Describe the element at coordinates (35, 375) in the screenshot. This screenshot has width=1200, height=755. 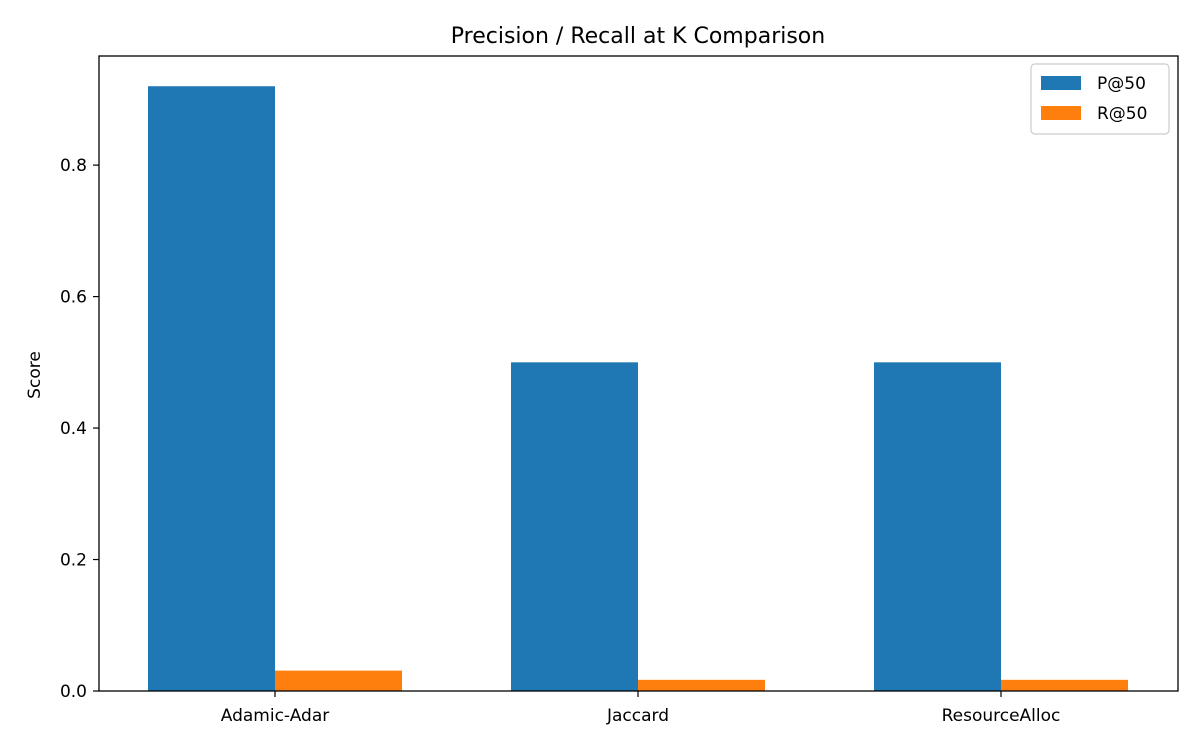
I see `y-axis-label: Score` at that location.